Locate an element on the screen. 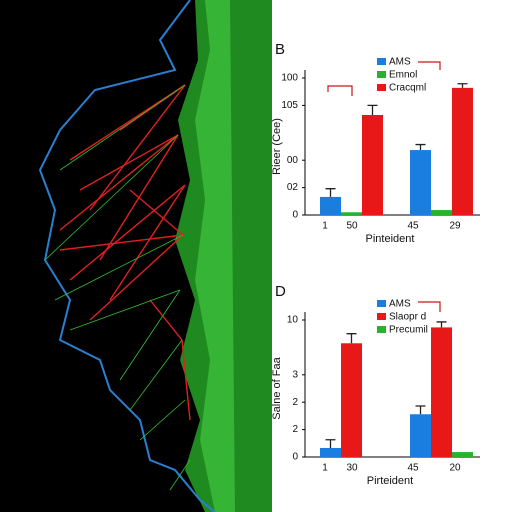  y-tick-label: 100 is located at coordinates (289, 78).